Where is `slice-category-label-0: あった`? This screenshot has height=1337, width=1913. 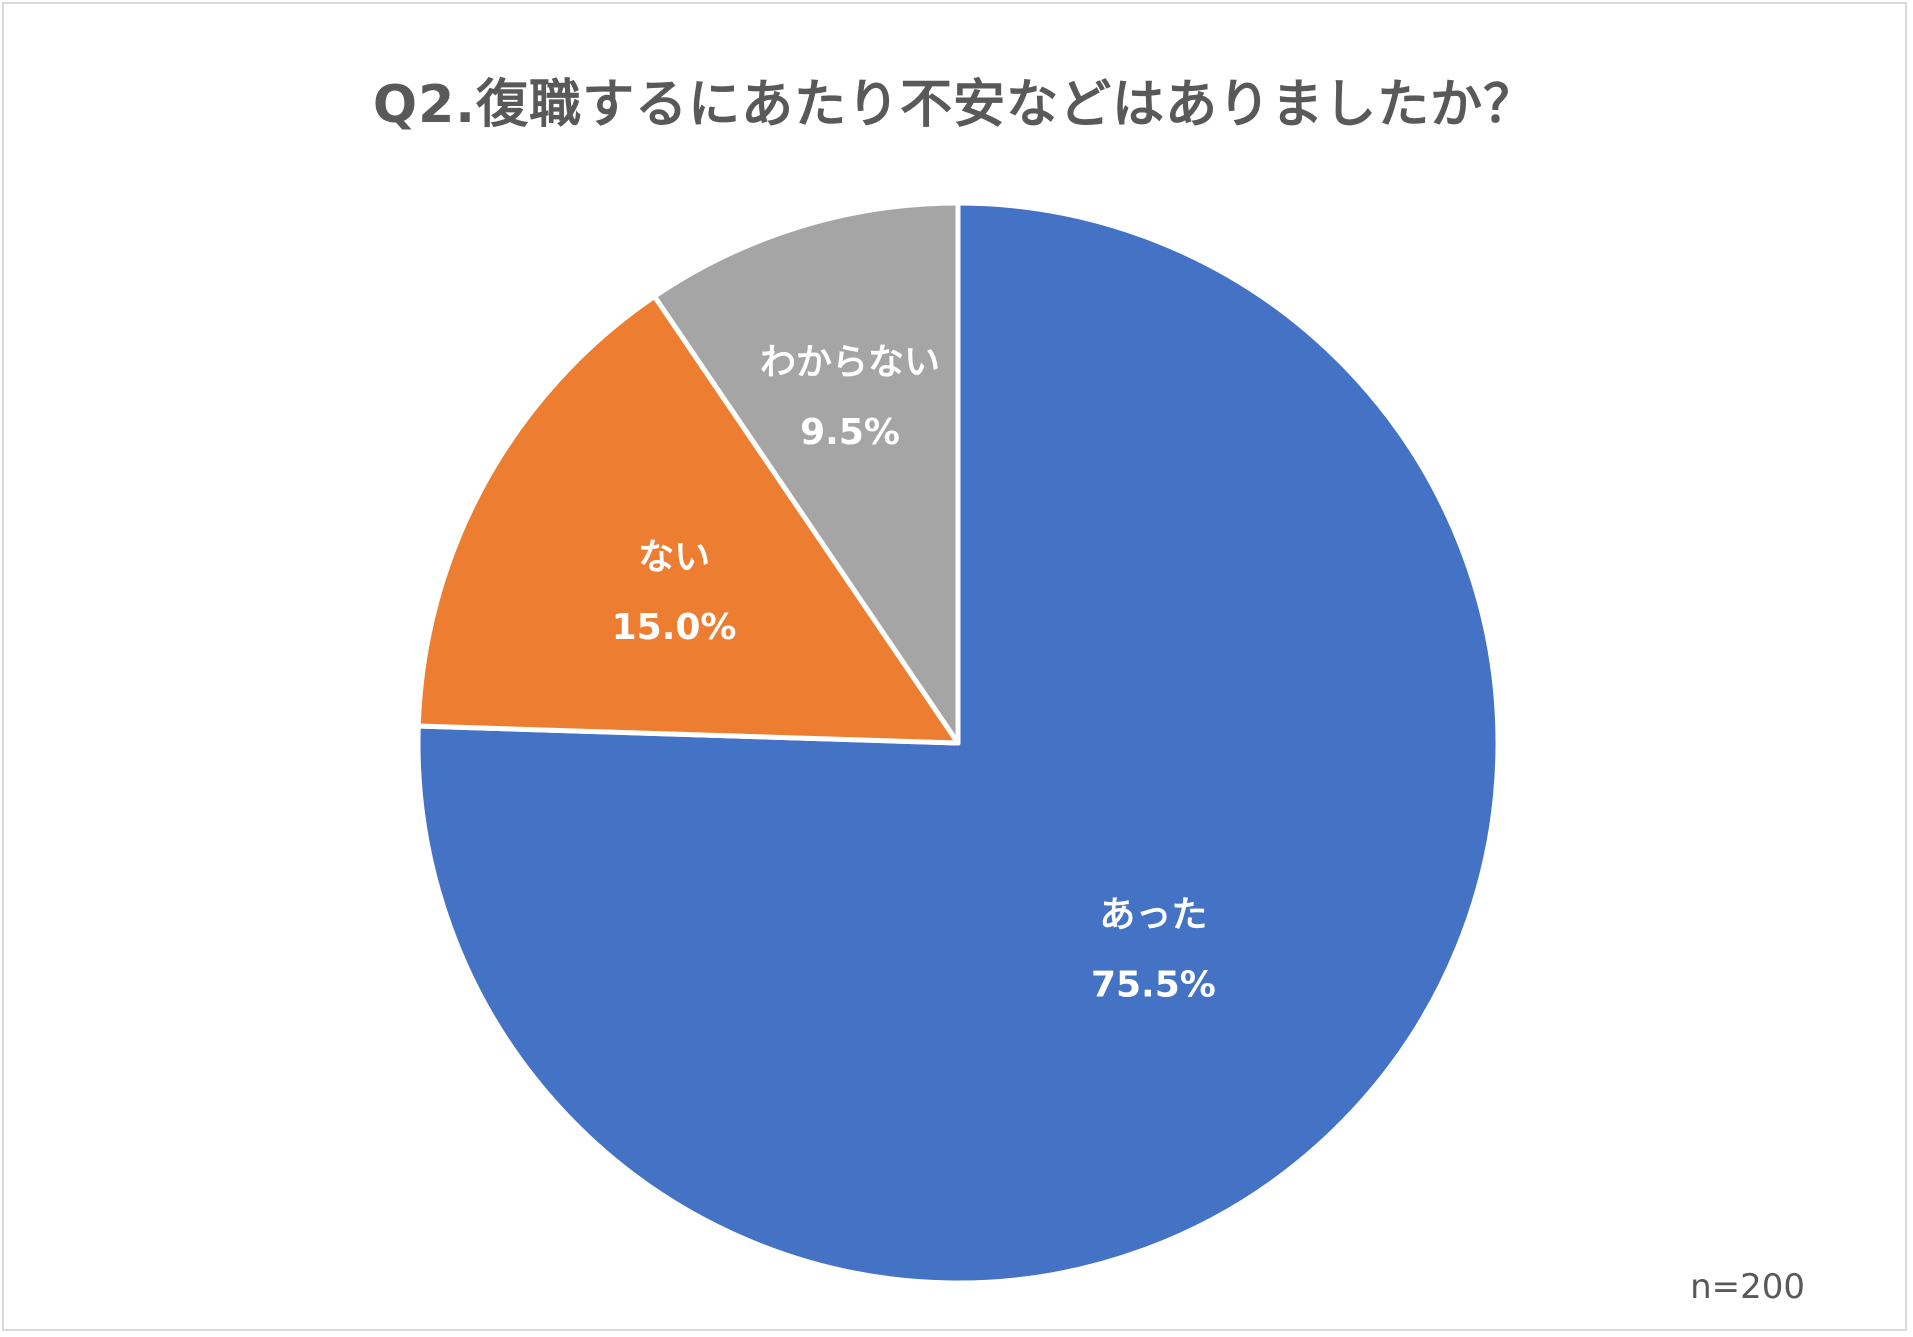
slice-category-label-0: あった is located at coordinates (1153, 915).